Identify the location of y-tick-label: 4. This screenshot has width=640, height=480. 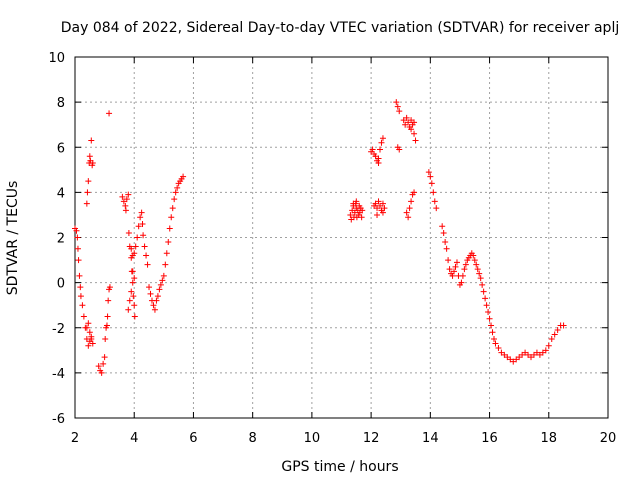
(61, 193).